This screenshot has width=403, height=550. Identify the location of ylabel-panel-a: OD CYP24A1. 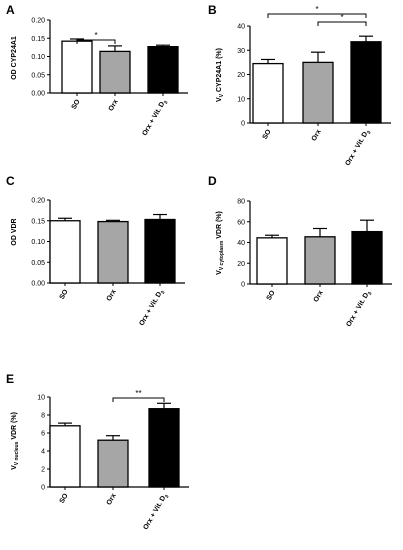
(14, 58).